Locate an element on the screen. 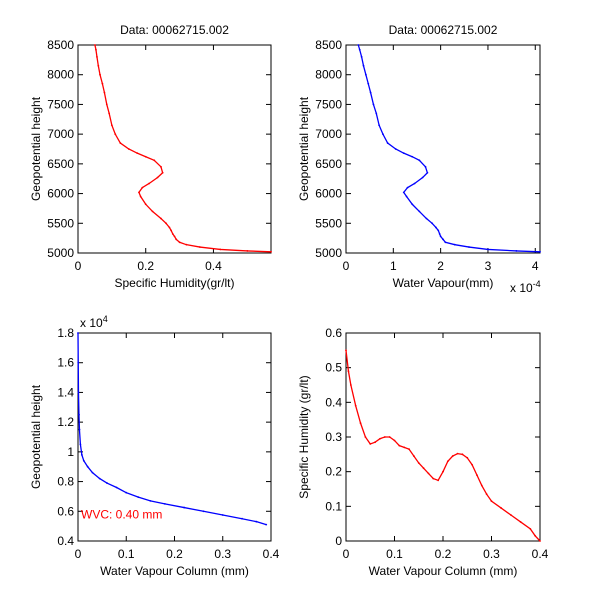 The image size is (600, 610). x-tick-label: 0.3 is located at coordinates (222, 554).